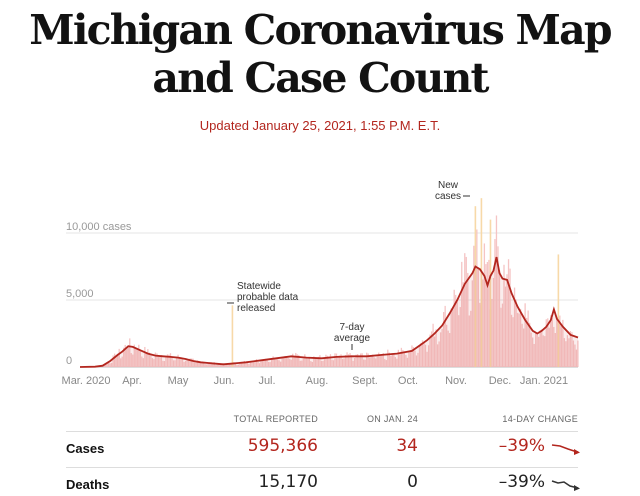 This screenshot has width=640, height=496. I want to click on x-tick-label: Dec., so click(500, 381).